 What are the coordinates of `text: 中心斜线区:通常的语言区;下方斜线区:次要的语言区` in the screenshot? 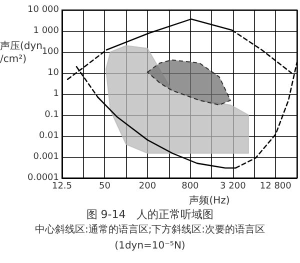 It's located at (150, 230).